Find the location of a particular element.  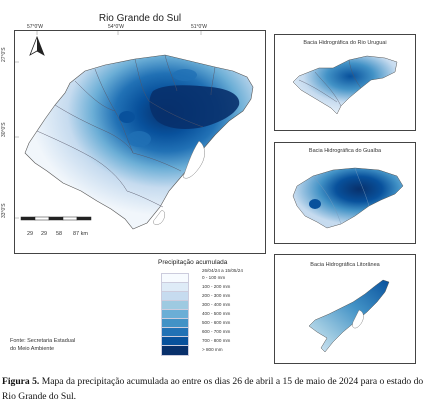

caption-label: Figura 5. is located at coordinates (21, 381).